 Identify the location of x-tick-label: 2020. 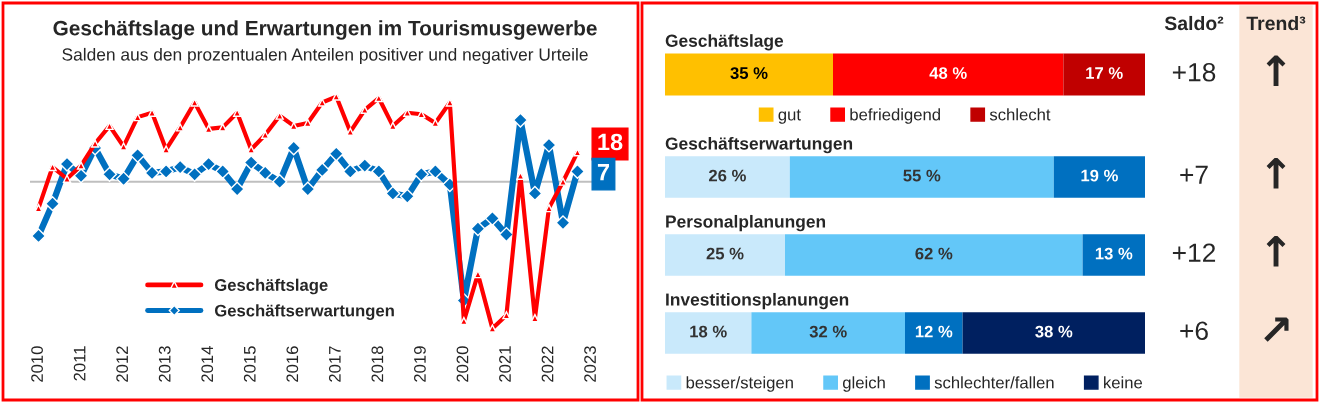
(462, 364).